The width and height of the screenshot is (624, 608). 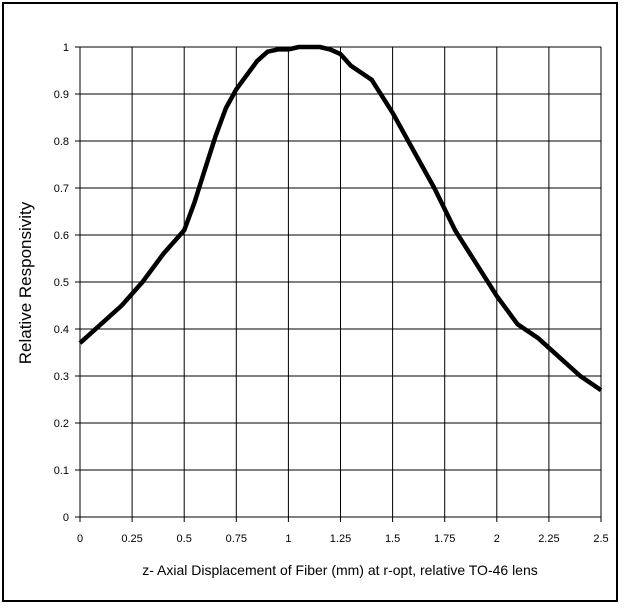 What do you see at coordinates (600, 539) in the screenshot?
I see `x-tick-label: 2.5` at bounding box center [600, 539].